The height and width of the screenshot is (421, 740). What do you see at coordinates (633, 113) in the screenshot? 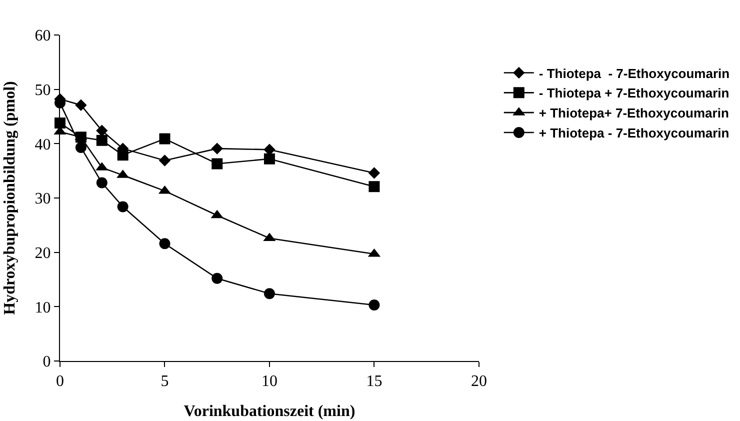
I see `legend-label: + Thiotepa+ 7-Ethoxycoumarin` at bounding box center [633, 113].